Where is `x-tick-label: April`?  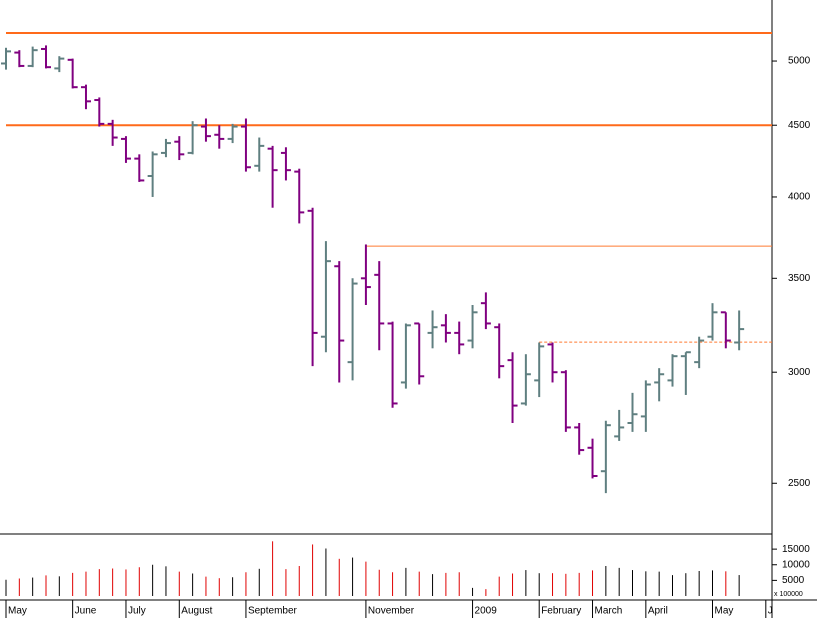
x-tick-label: April is located at coordinates (658, 611).